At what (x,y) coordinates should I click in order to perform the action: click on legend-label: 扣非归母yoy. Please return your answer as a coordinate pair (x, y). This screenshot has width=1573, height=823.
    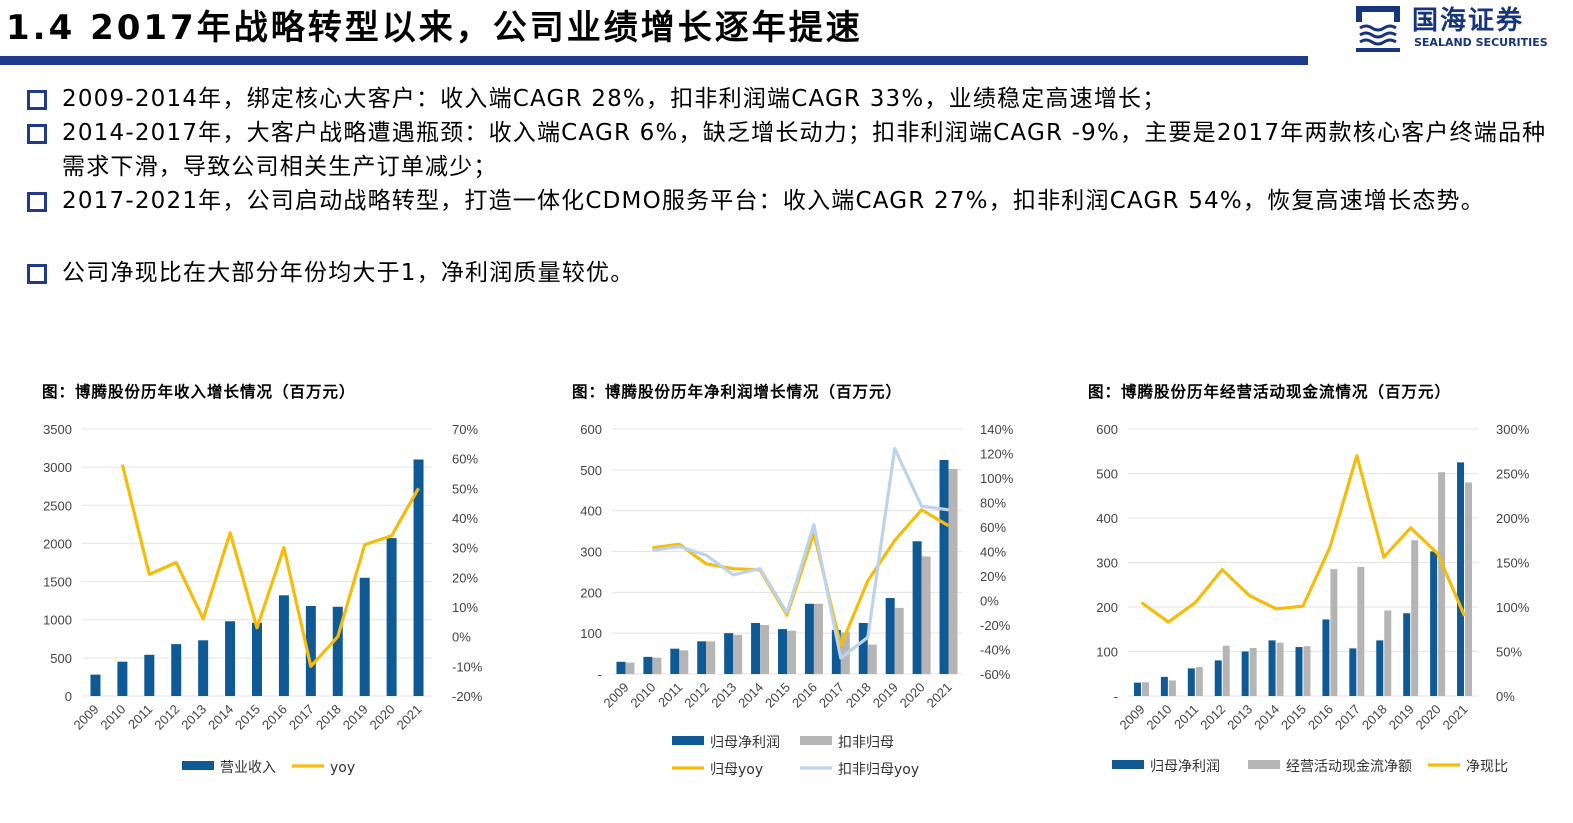
    Looking at the image, I should click on (878, 769).